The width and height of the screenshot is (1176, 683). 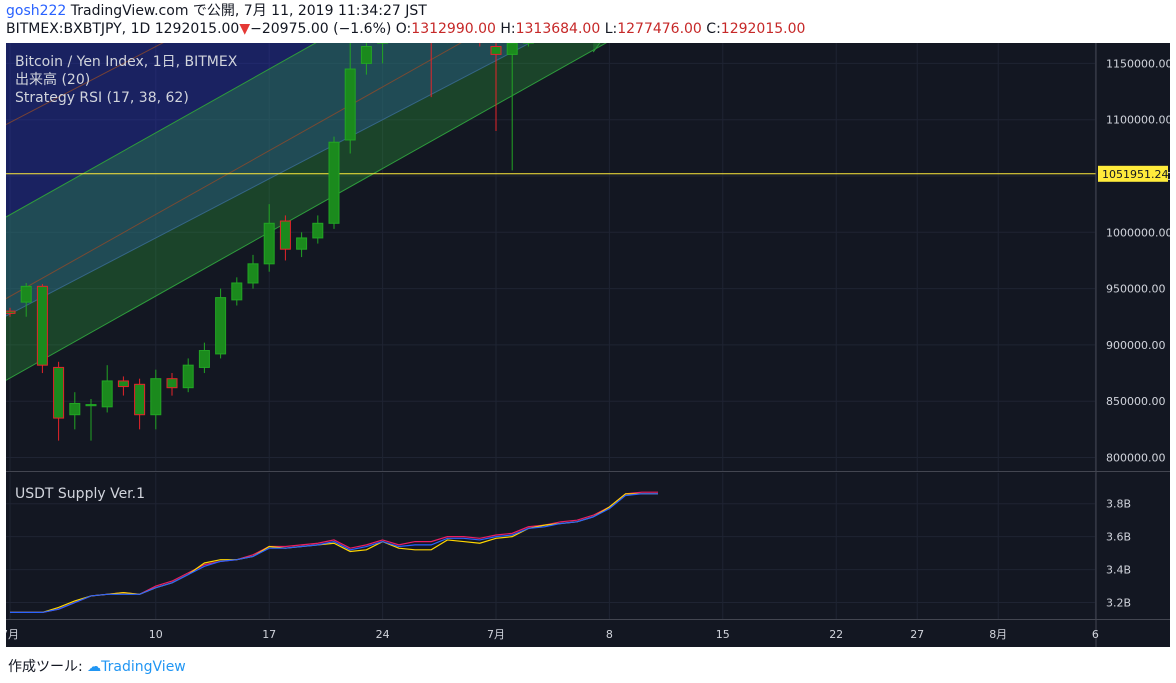 I want to click on price-tick-label: 1000000.00, so click(x=1138, y=232).